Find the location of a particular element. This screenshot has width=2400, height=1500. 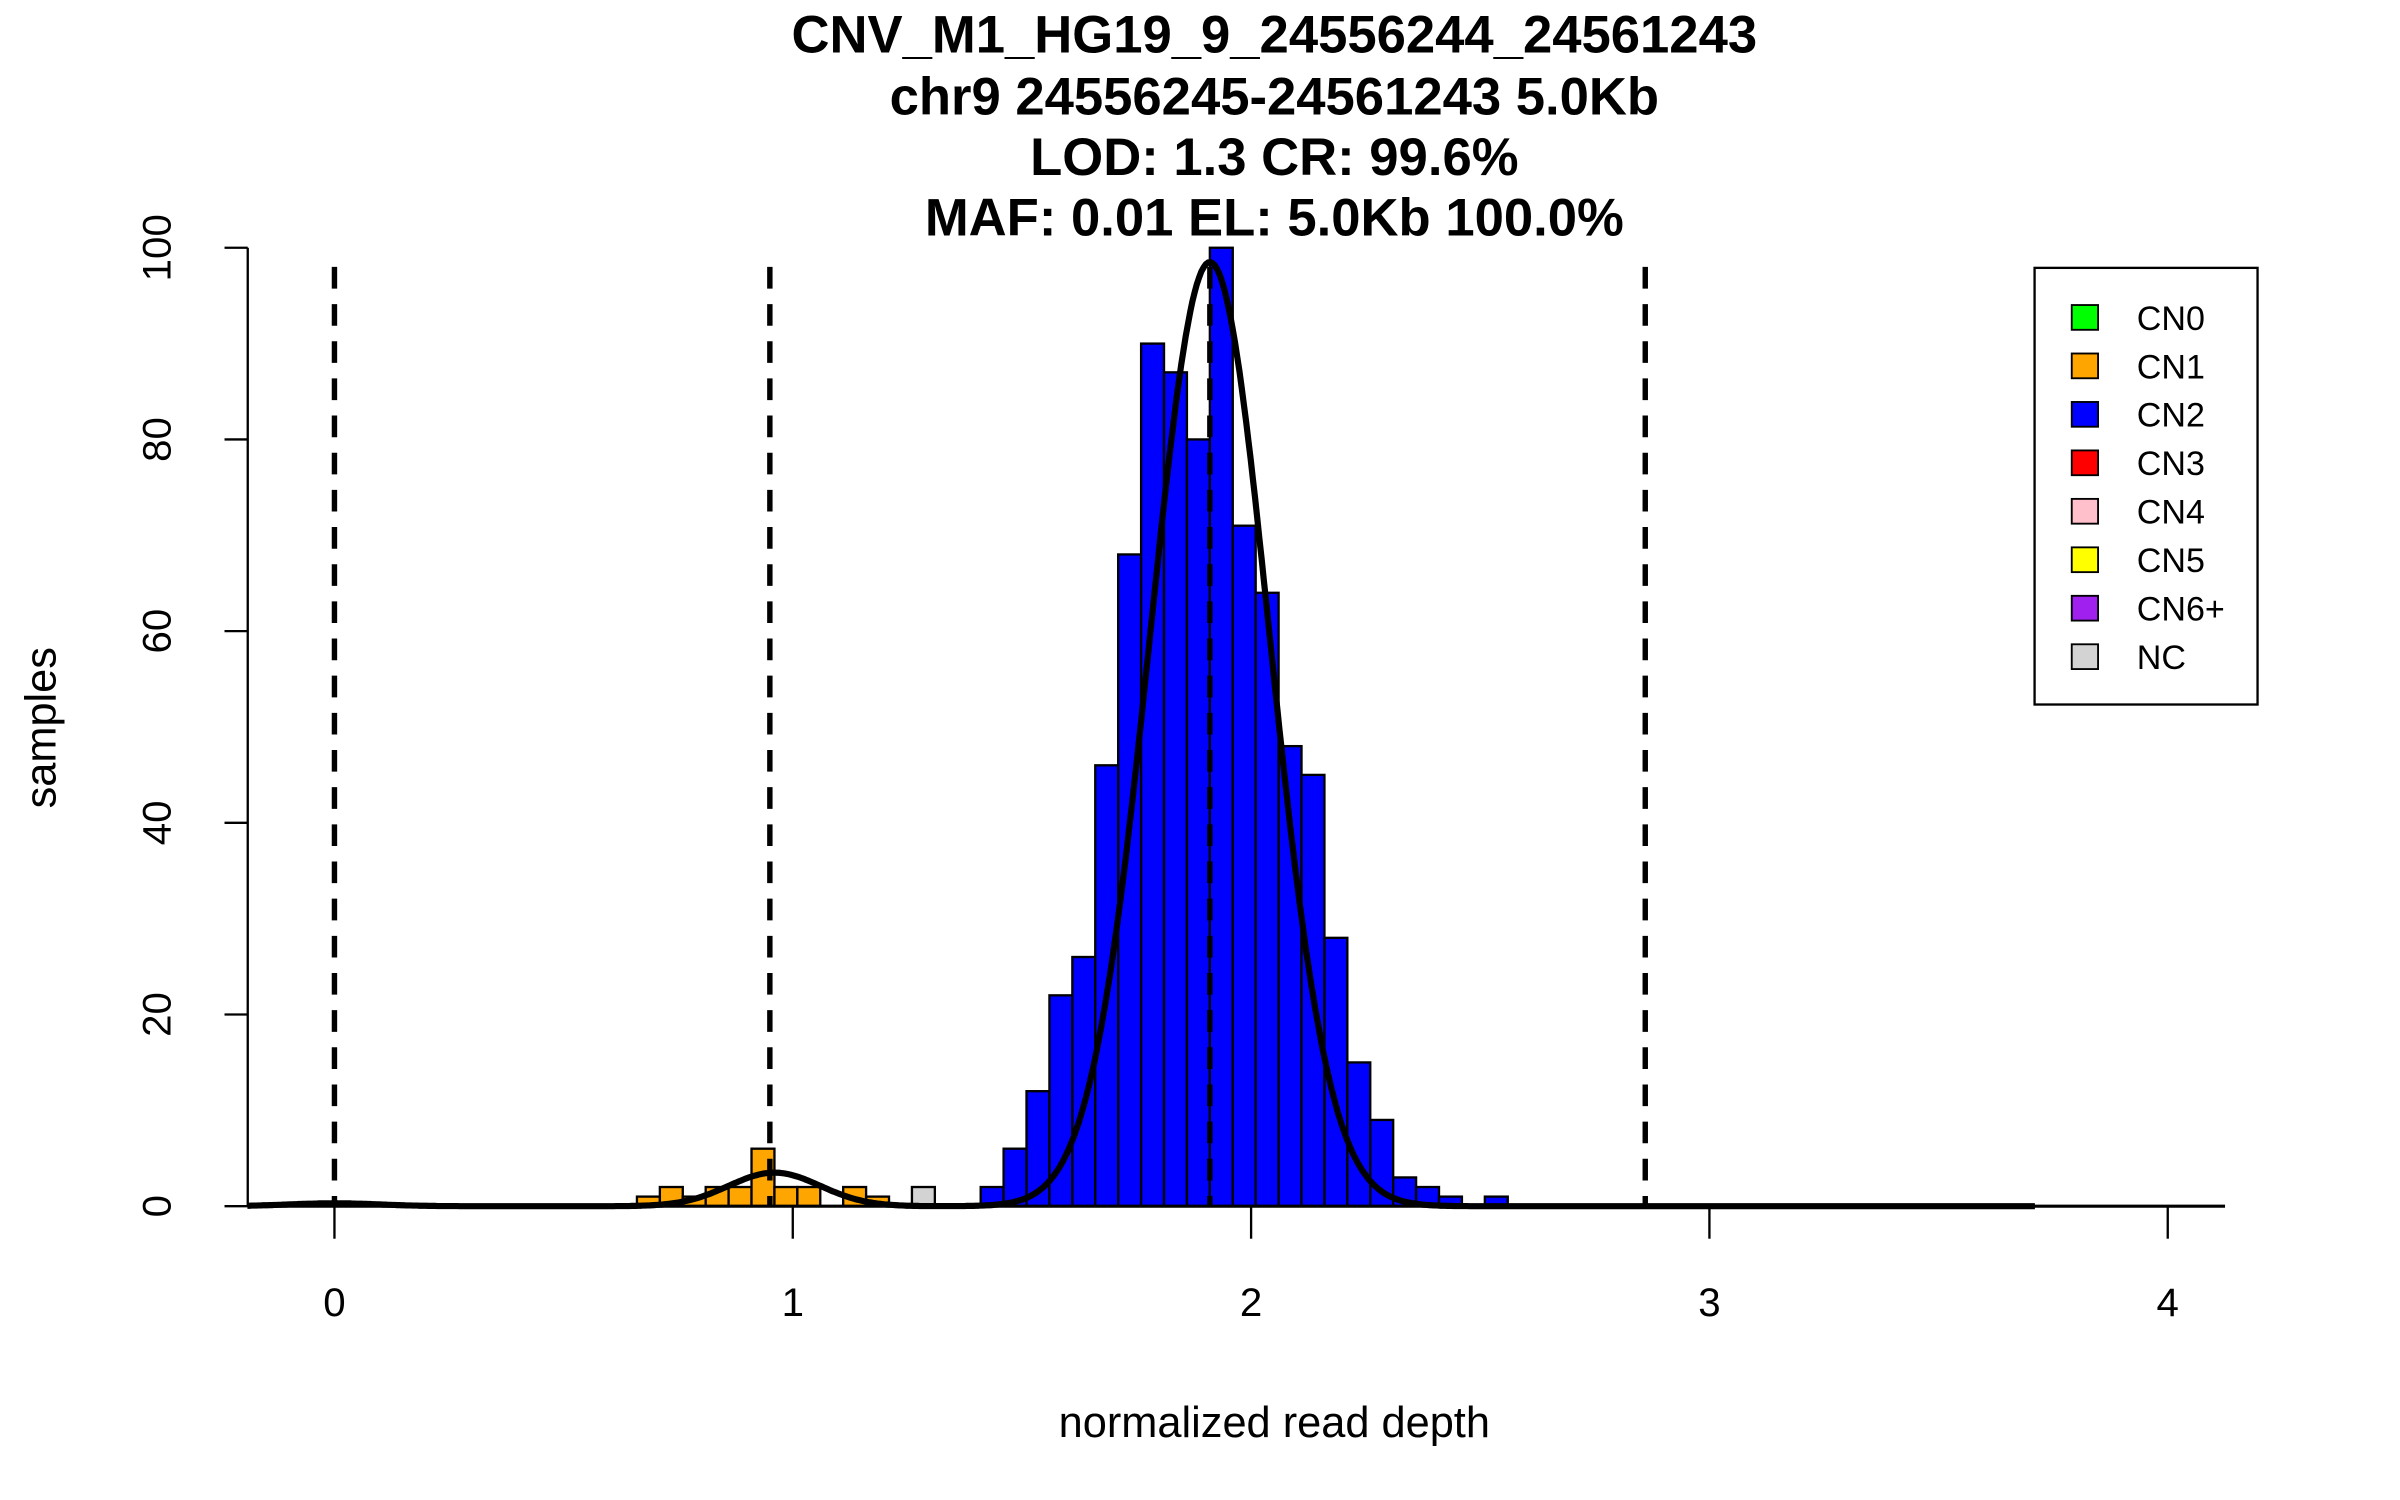

legend-swatch-cn6+ is located at coordinates (2084, 608).